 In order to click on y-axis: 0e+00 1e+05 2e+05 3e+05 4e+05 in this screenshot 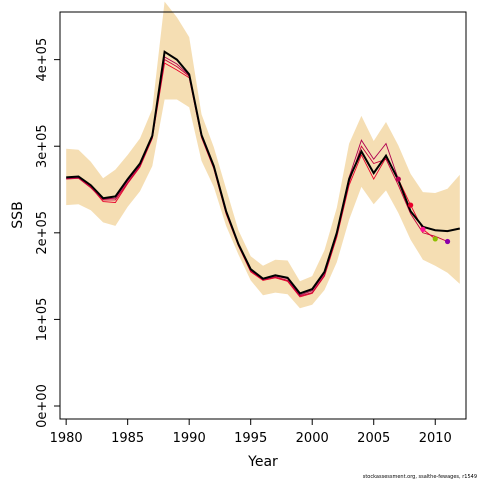, I will do `click(47, 233)`.